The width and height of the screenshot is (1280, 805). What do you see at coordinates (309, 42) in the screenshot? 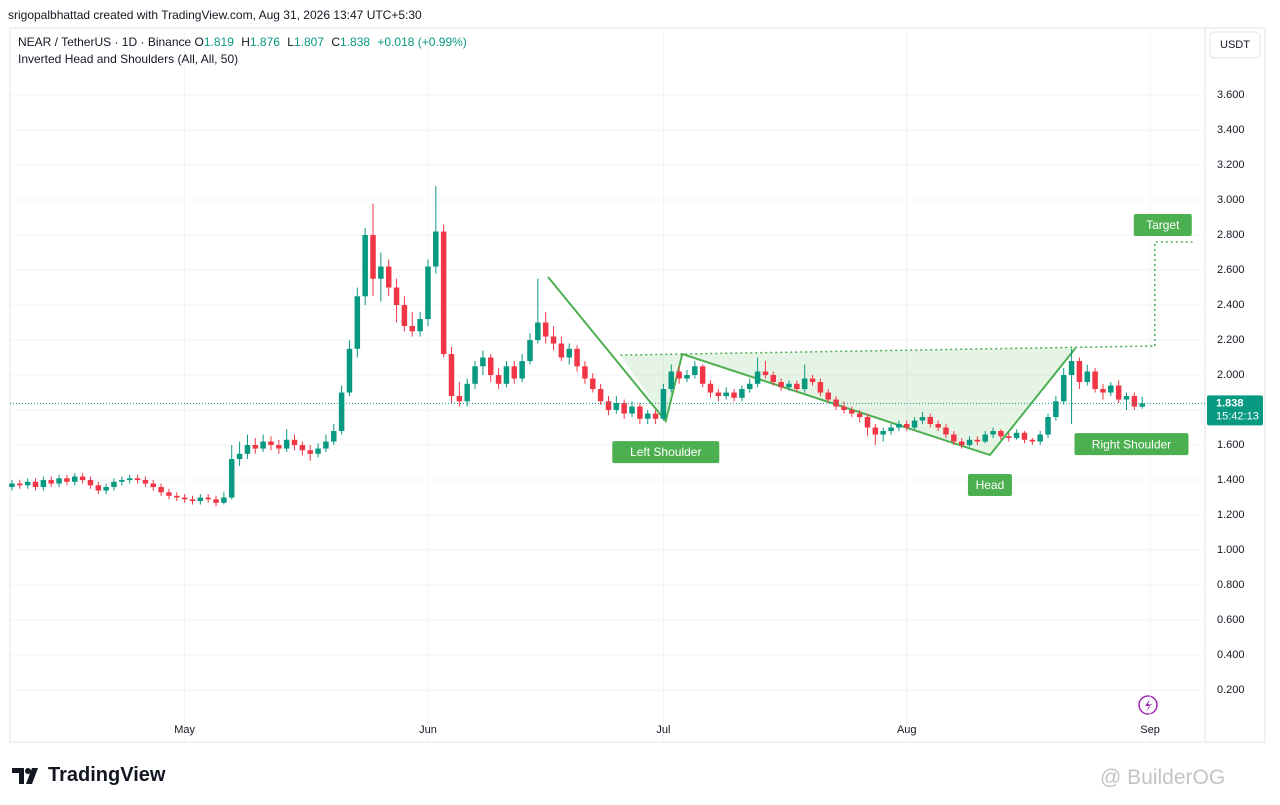
I see `low: 1.807` at bounding box center [309, 42].